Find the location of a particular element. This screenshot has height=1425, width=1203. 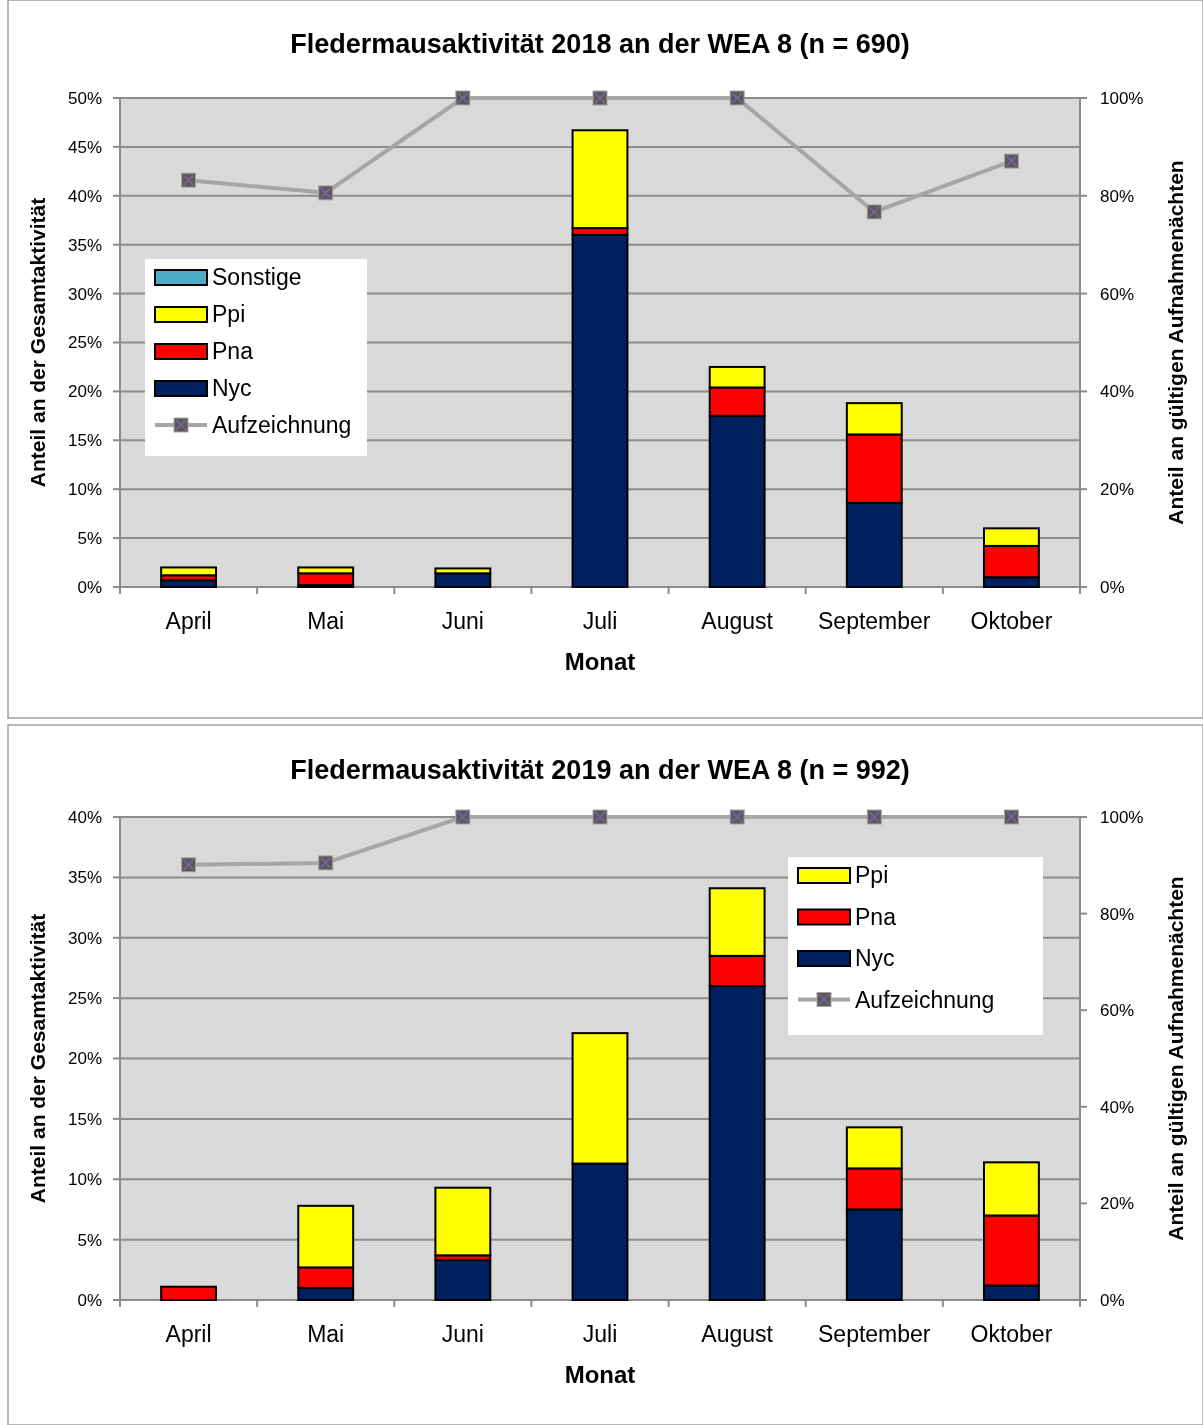

legend-label: Sonstige is located at coordinates (257, 277).